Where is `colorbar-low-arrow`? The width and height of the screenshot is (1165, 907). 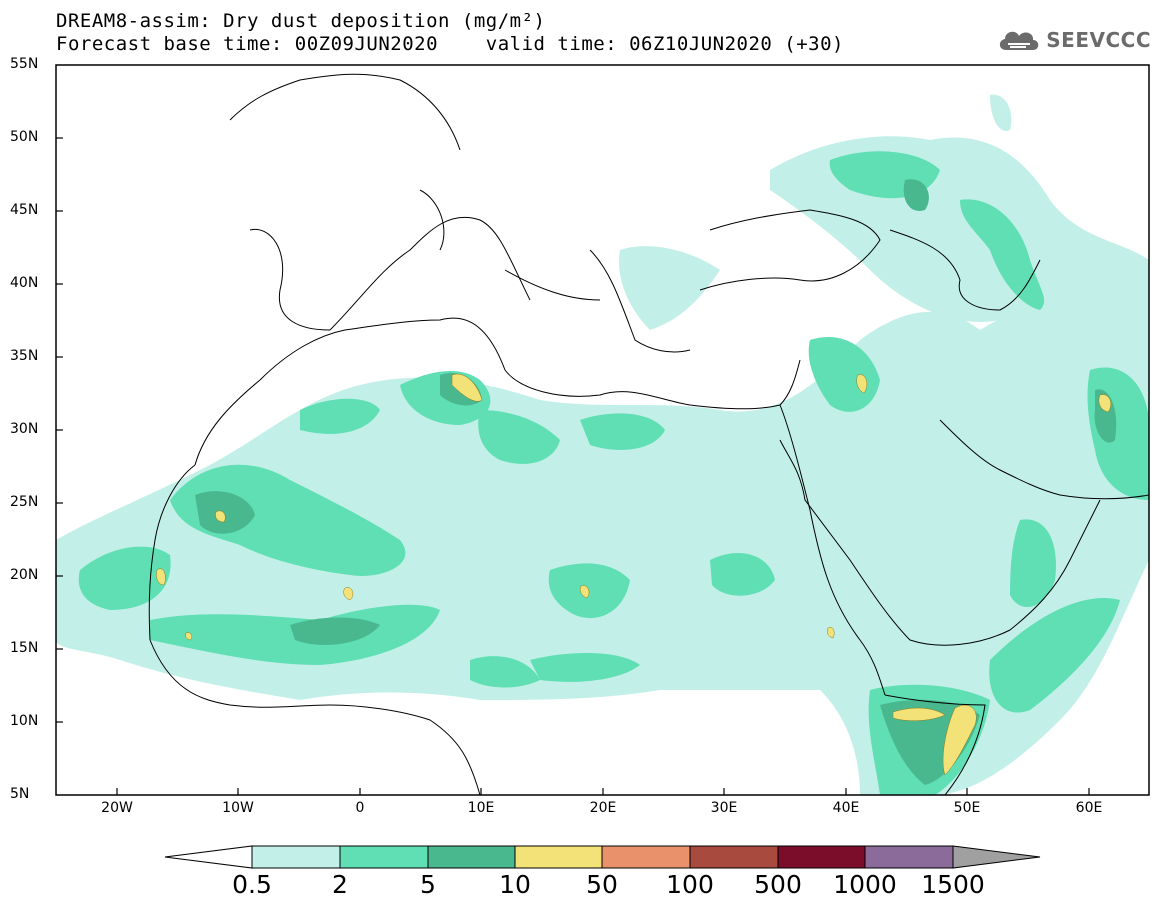
colorbar-low-arrow is located at coordinates (208, 857).